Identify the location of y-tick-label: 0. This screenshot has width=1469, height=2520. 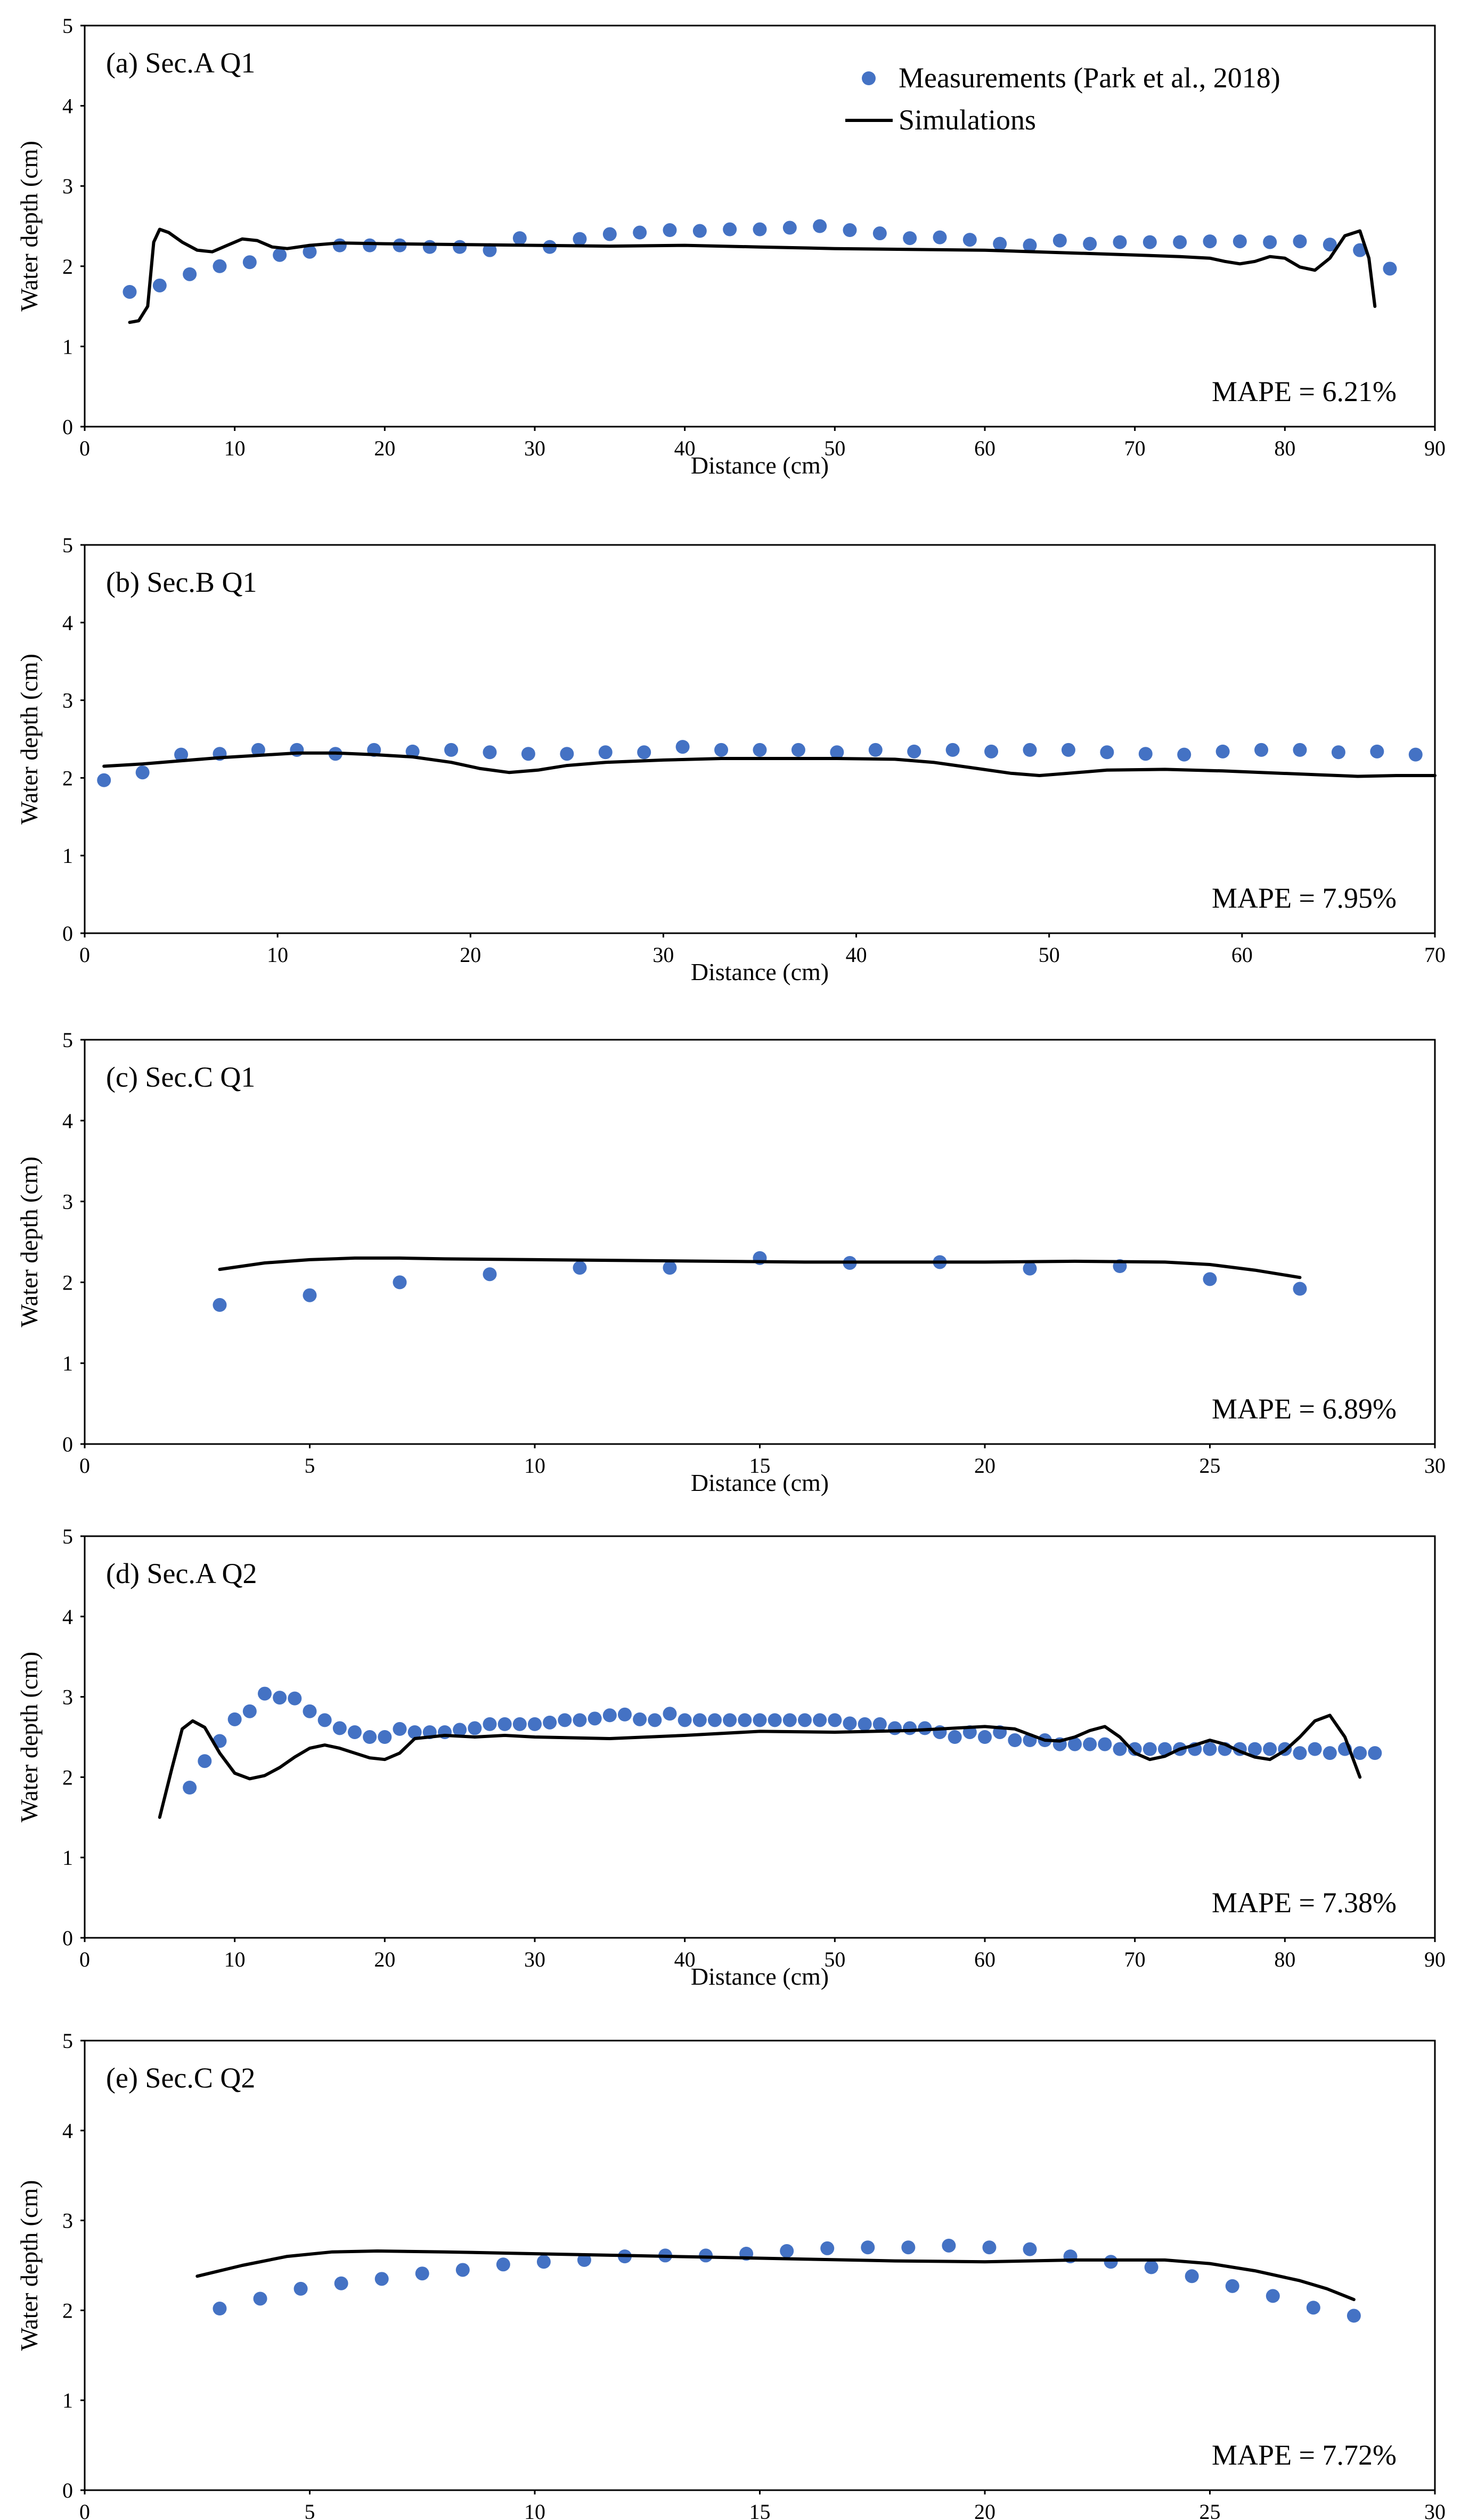
(67, 427).